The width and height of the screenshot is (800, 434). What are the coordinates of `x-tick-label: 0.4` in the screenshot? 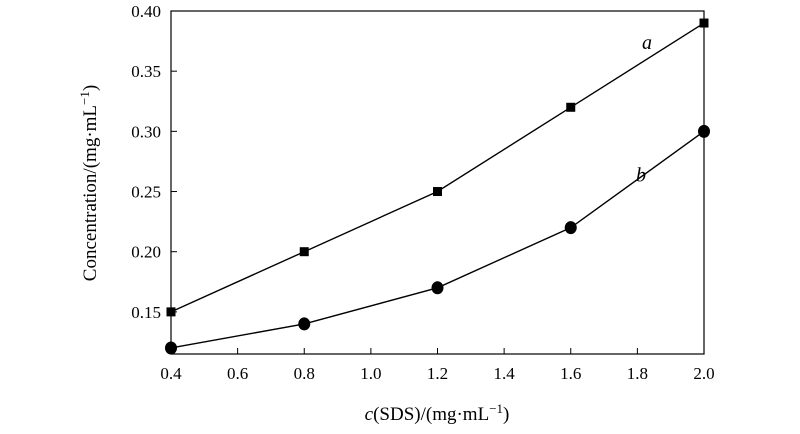 It's located at (171, 373).